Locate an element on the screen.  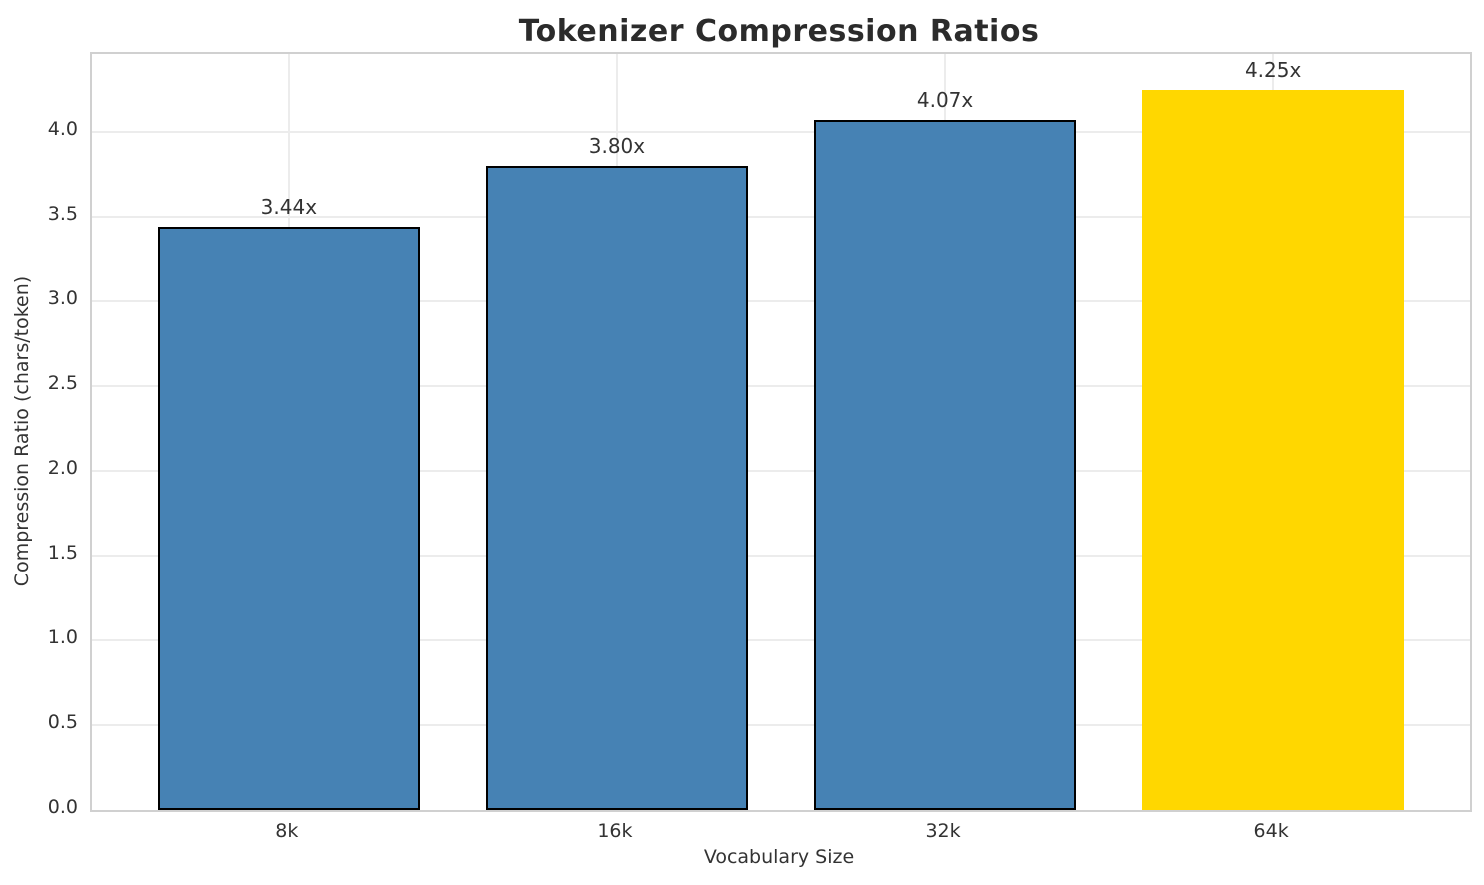
bar-value-label-32k: 4.07x is located at coordinates (945, 100).